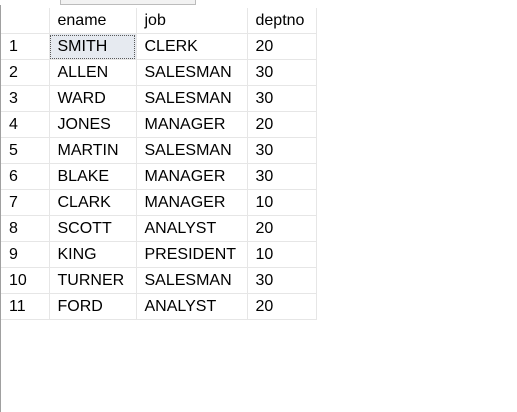 The image size is (517, 412). I want to click on table-row: 1 SMITH CLERK 20, so click(159, 46).